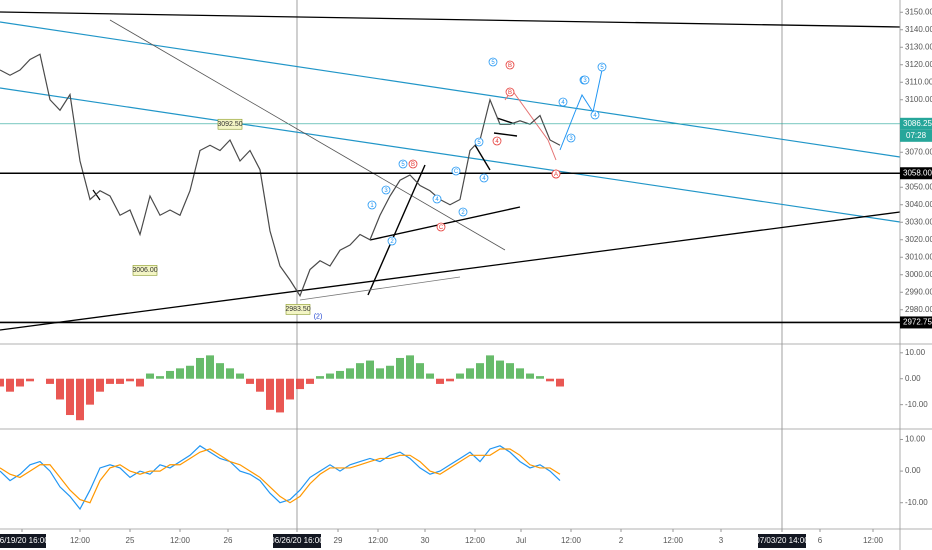 This screenshot has width=932, height=550. I want to click on x-tick-label: 3, so click(721, 540).